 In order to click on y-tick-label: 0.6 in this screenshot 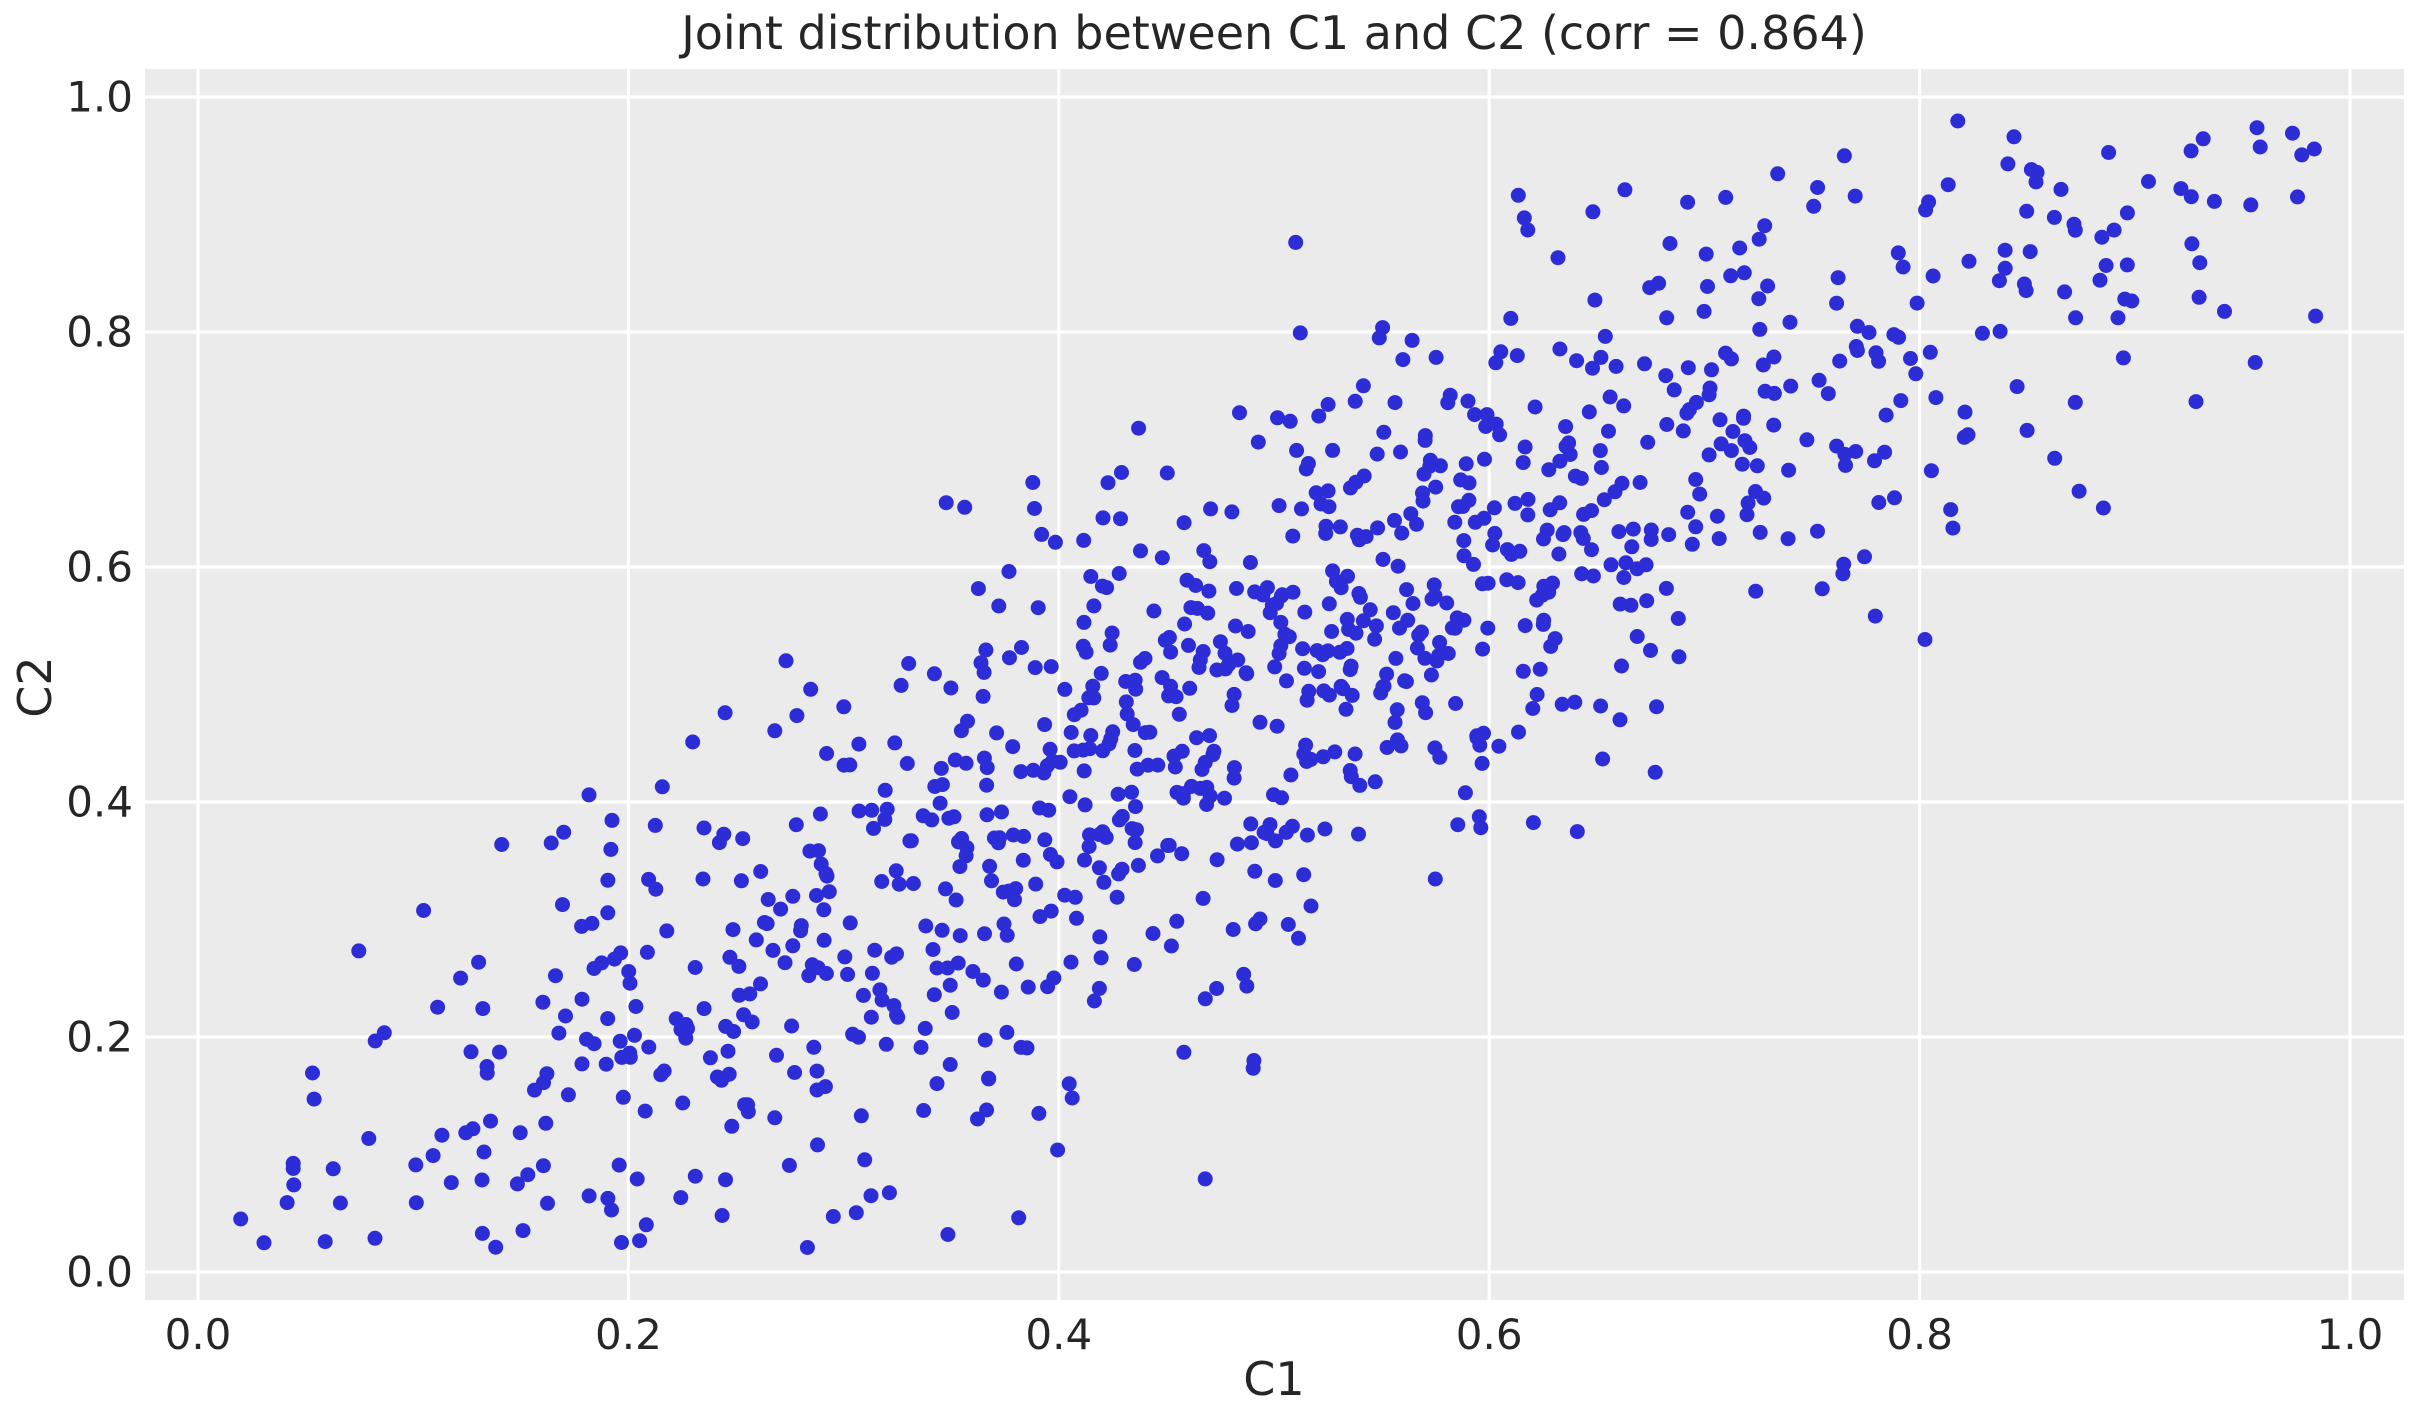, I will do `click(99, 567)`.